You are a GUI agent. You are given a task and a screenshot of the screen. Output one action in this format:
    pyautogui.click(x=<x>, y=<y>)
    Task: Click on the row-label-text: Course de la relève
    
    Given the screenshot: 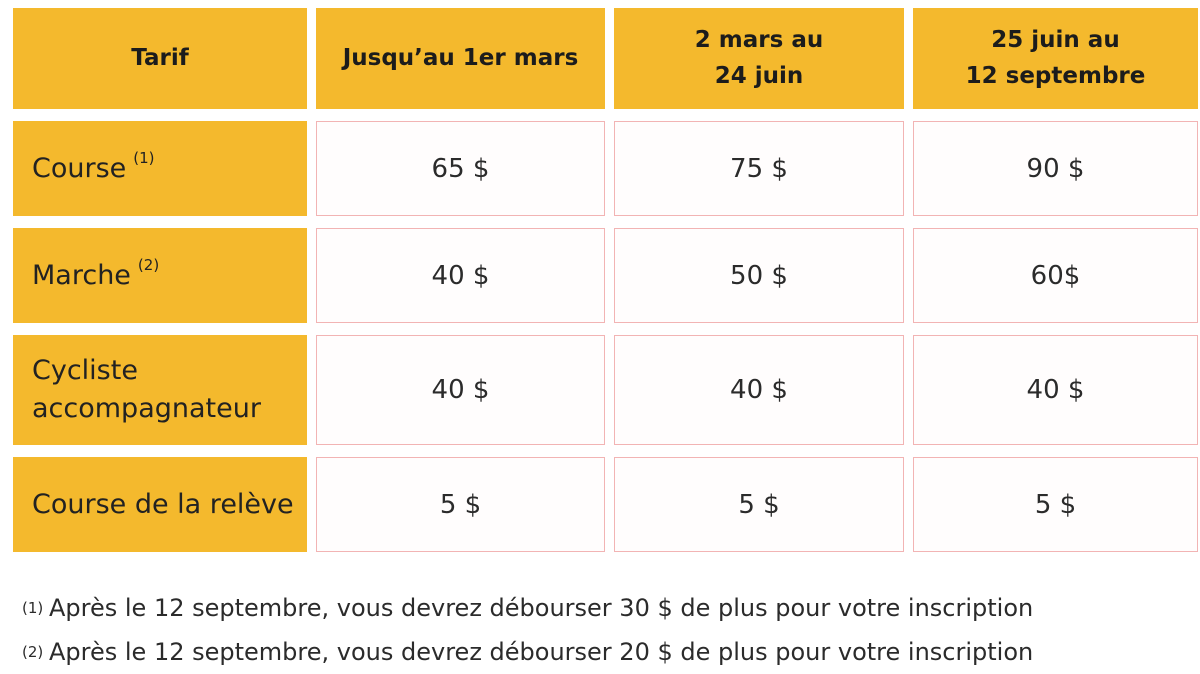 What is the action you would take?
    pyautogui.click(x=163, y=504)
    